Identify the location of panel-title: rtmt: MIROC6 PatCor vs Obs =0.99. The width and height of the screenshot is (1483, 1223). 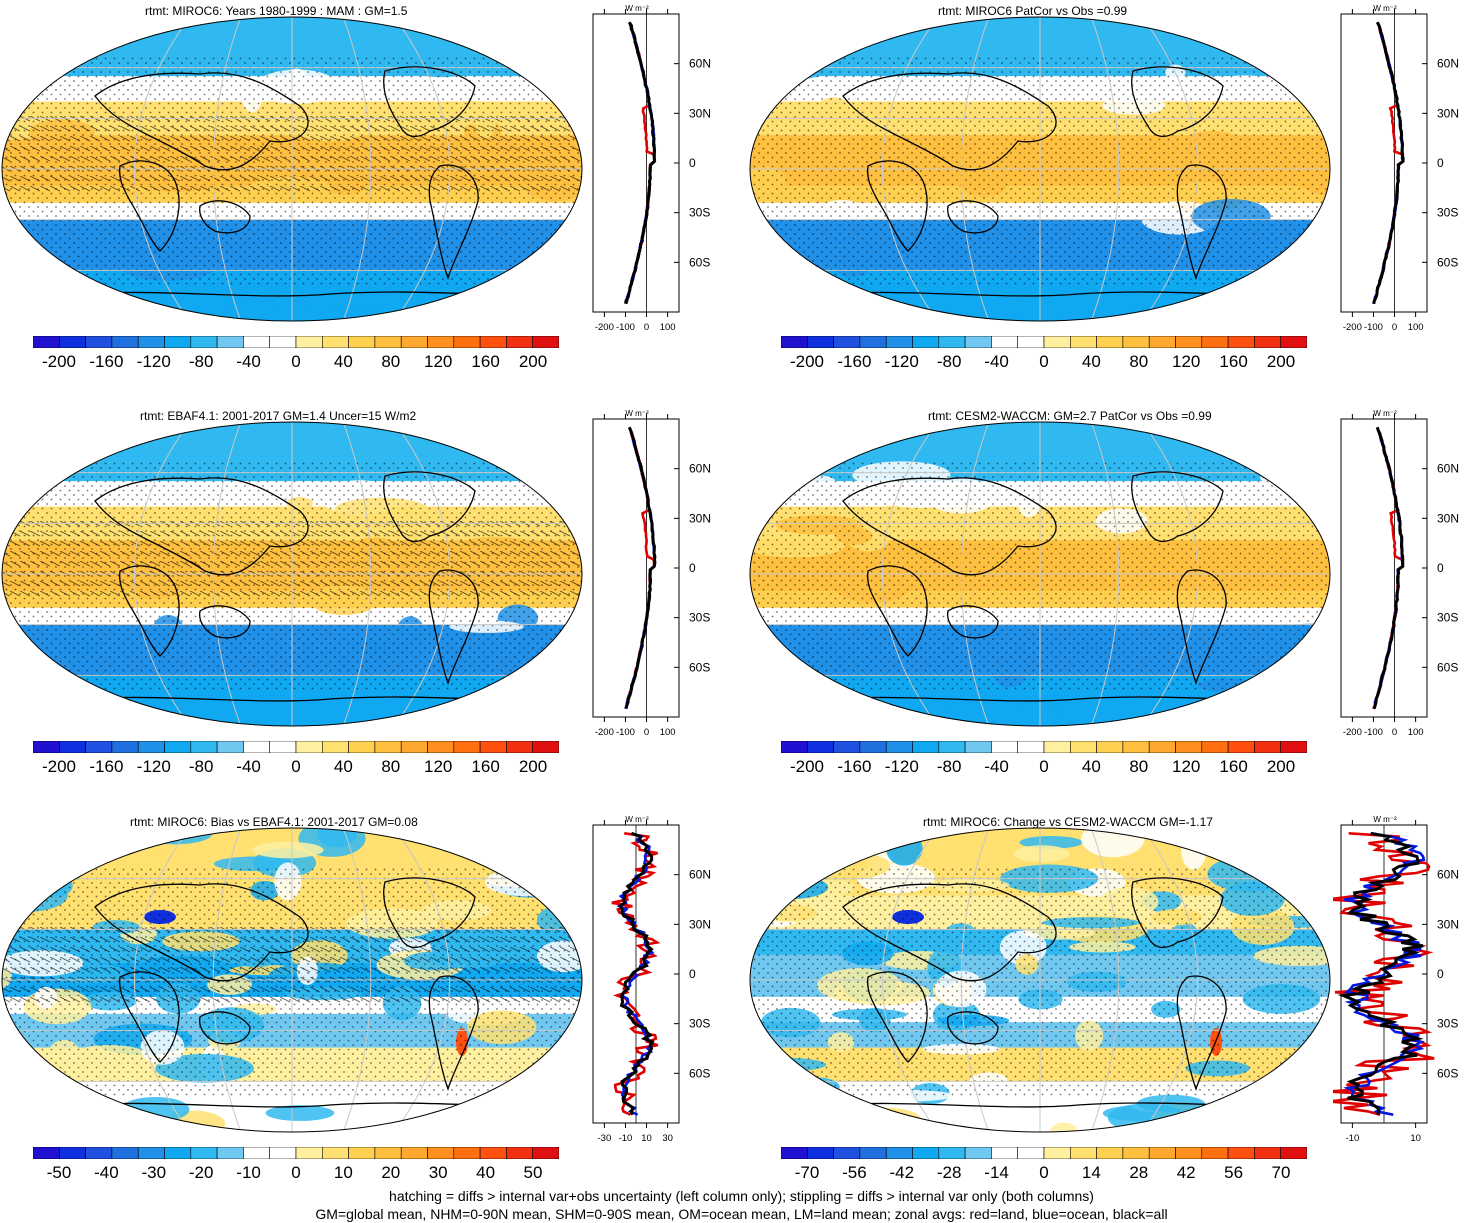
(1033, 11).